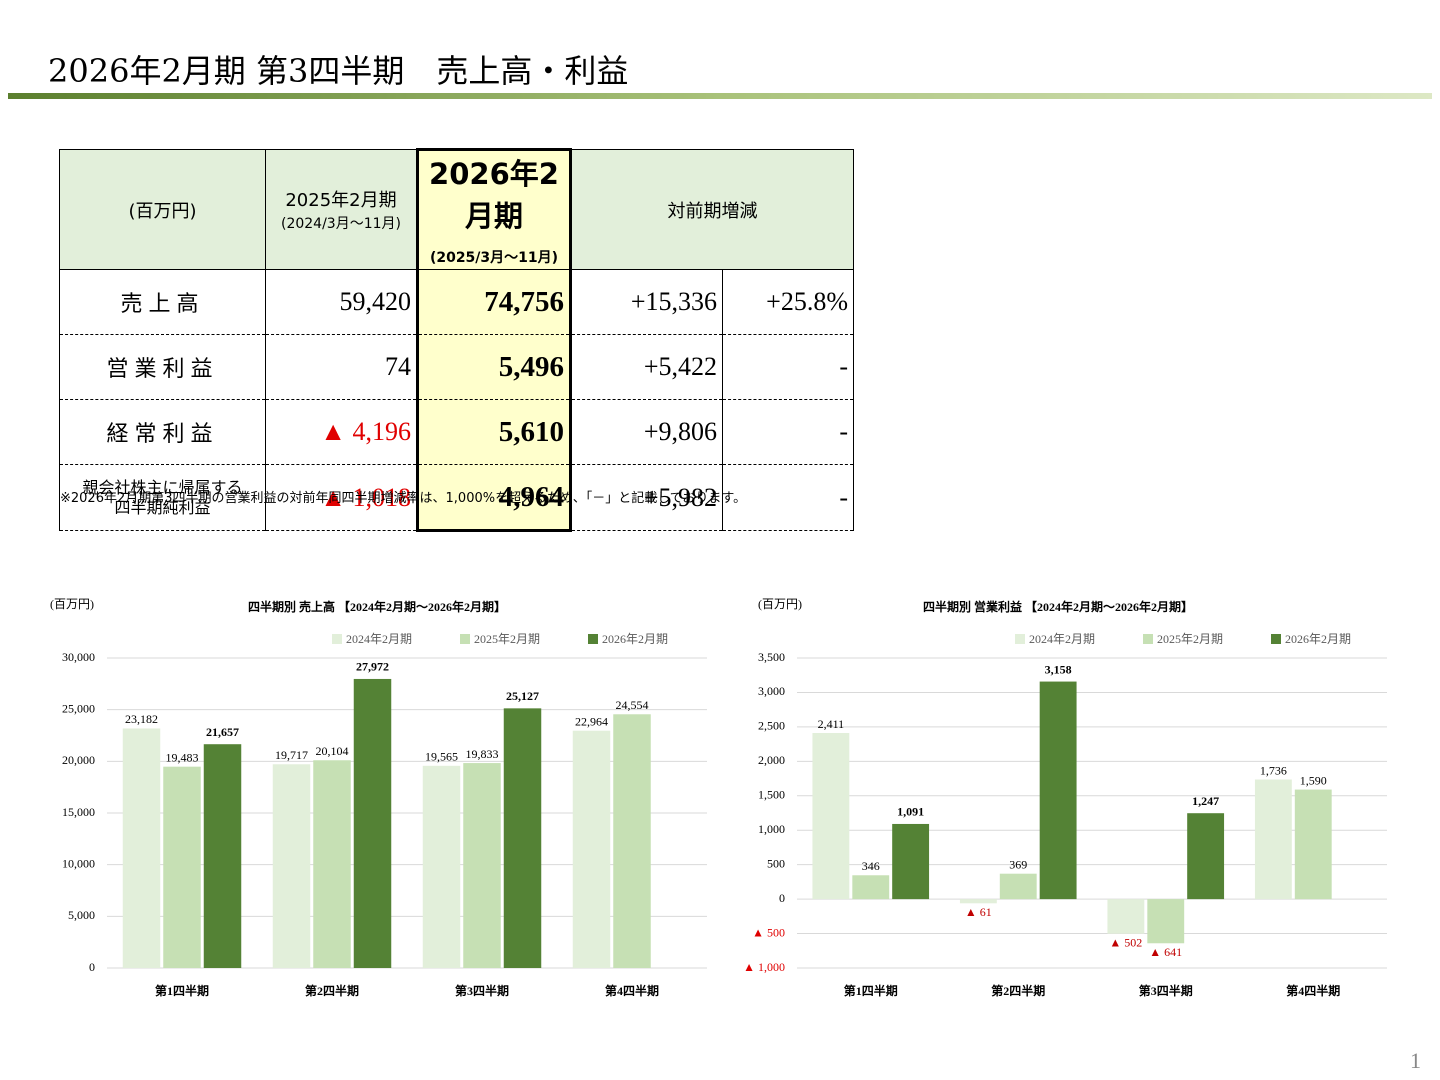 The image size is (1440, 1080). I want to click on value-label: 19,833, so click(482, 754).